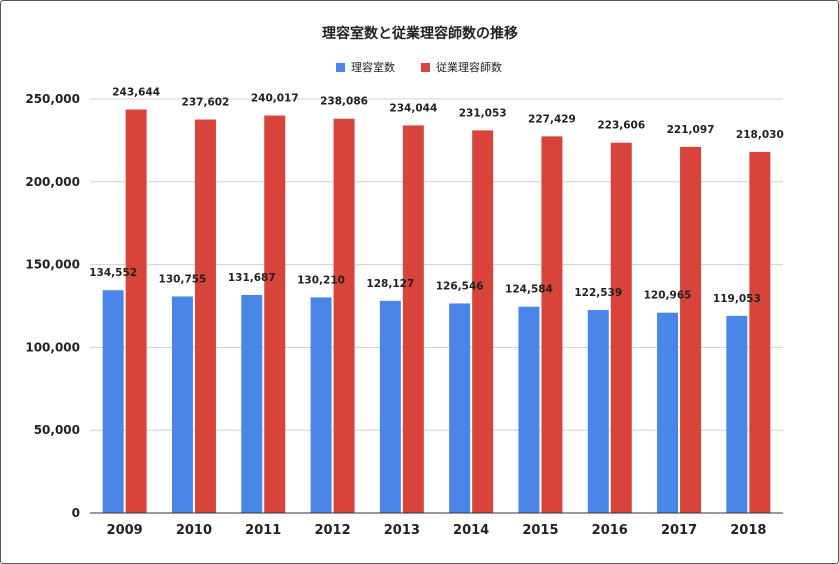 The image size is (839, 564). What do you see at coordinates (483, 322) in the screenshot?
I see `bar-1-2014` at bounding box center [483, 322].